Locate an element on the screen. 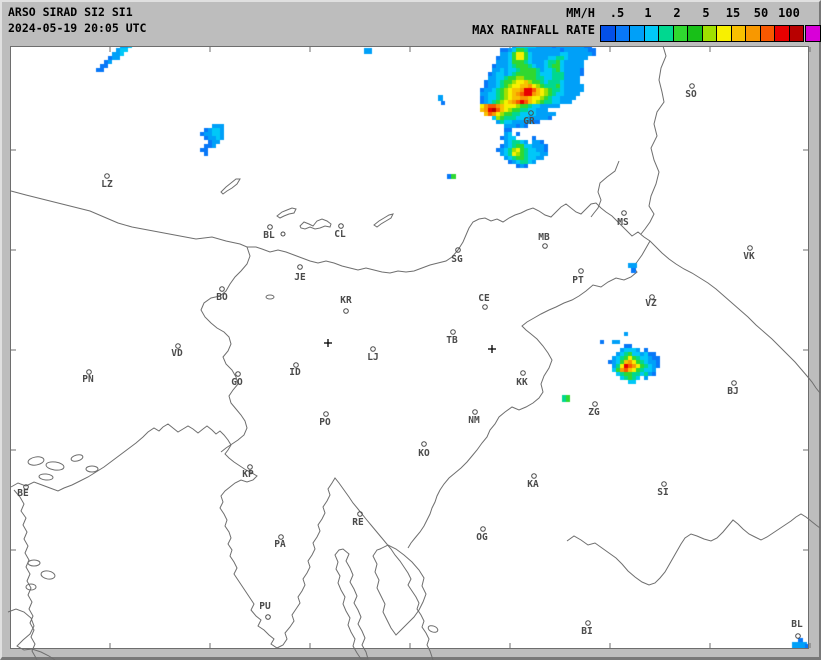  legend-tick-label: .5 is located at coordinates (617, 13).